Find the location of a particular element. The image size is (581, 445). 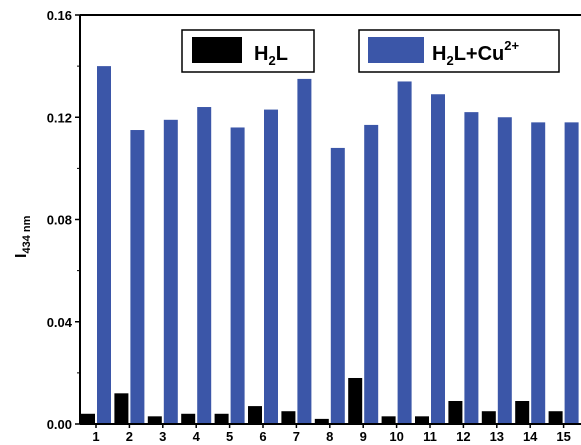

x-tick-label: 10 is located at coordinates (396, 436).